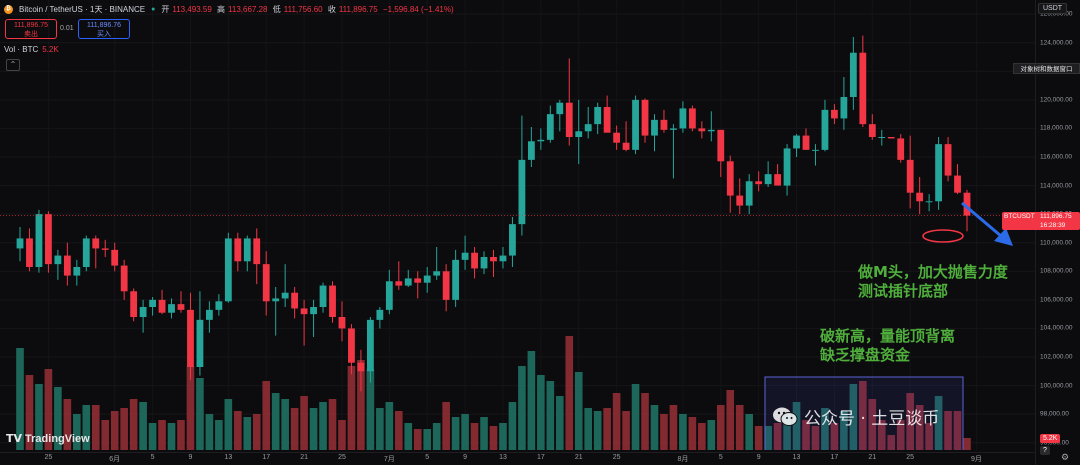 Image resolution: width=1080 pixels, height=465 pixels. I want to click on sell-label: 卖出, so click(31, 34).